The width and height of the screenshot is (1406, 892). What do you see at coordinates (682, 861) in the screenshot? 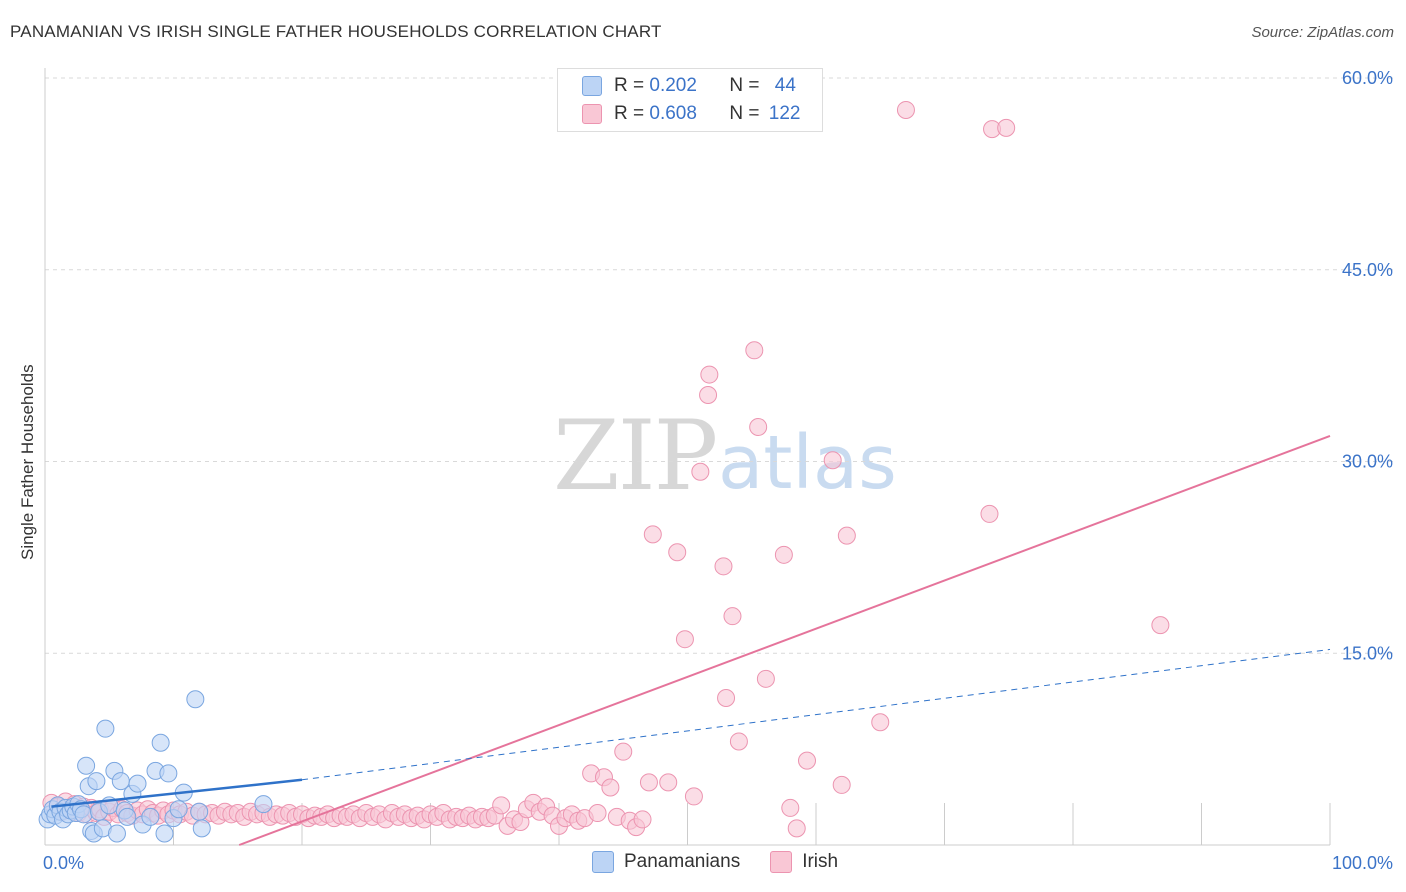
I see `bottom-legend-panamanians: Panamanians` at bounding box center [682, 861].